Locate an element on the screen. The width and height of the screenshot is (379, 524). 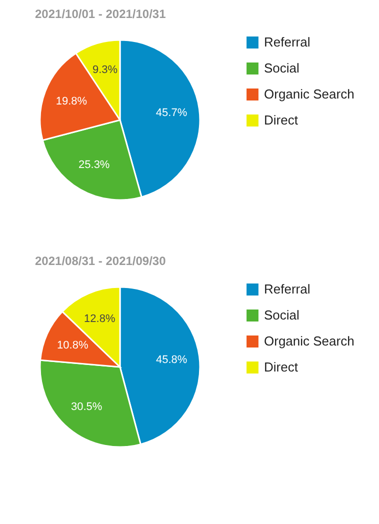
data-label: 45.7% is located at coordinates (172, 112).